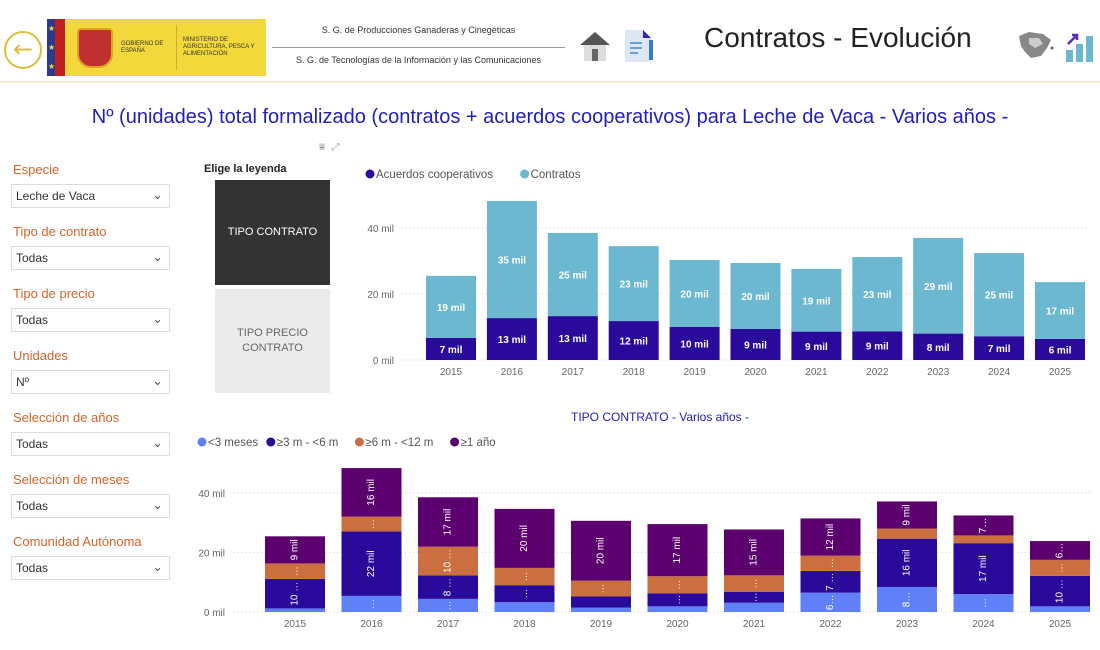  I want to click on filter-label: Selección de años, so click(66, 417).